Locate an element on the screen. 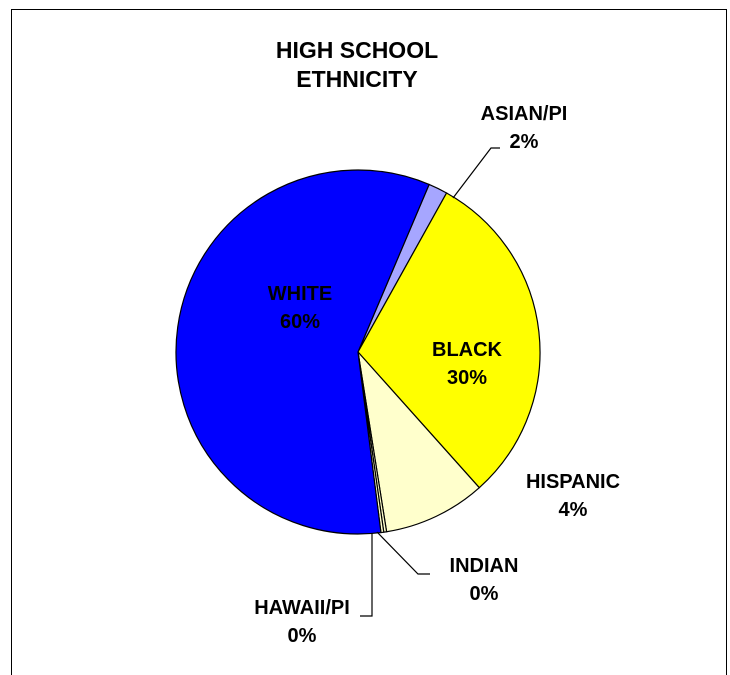 The width and height of the screenshot is (730, 675). chart-title-line-2: ETHNICITY is located at coordinates (356, 79).